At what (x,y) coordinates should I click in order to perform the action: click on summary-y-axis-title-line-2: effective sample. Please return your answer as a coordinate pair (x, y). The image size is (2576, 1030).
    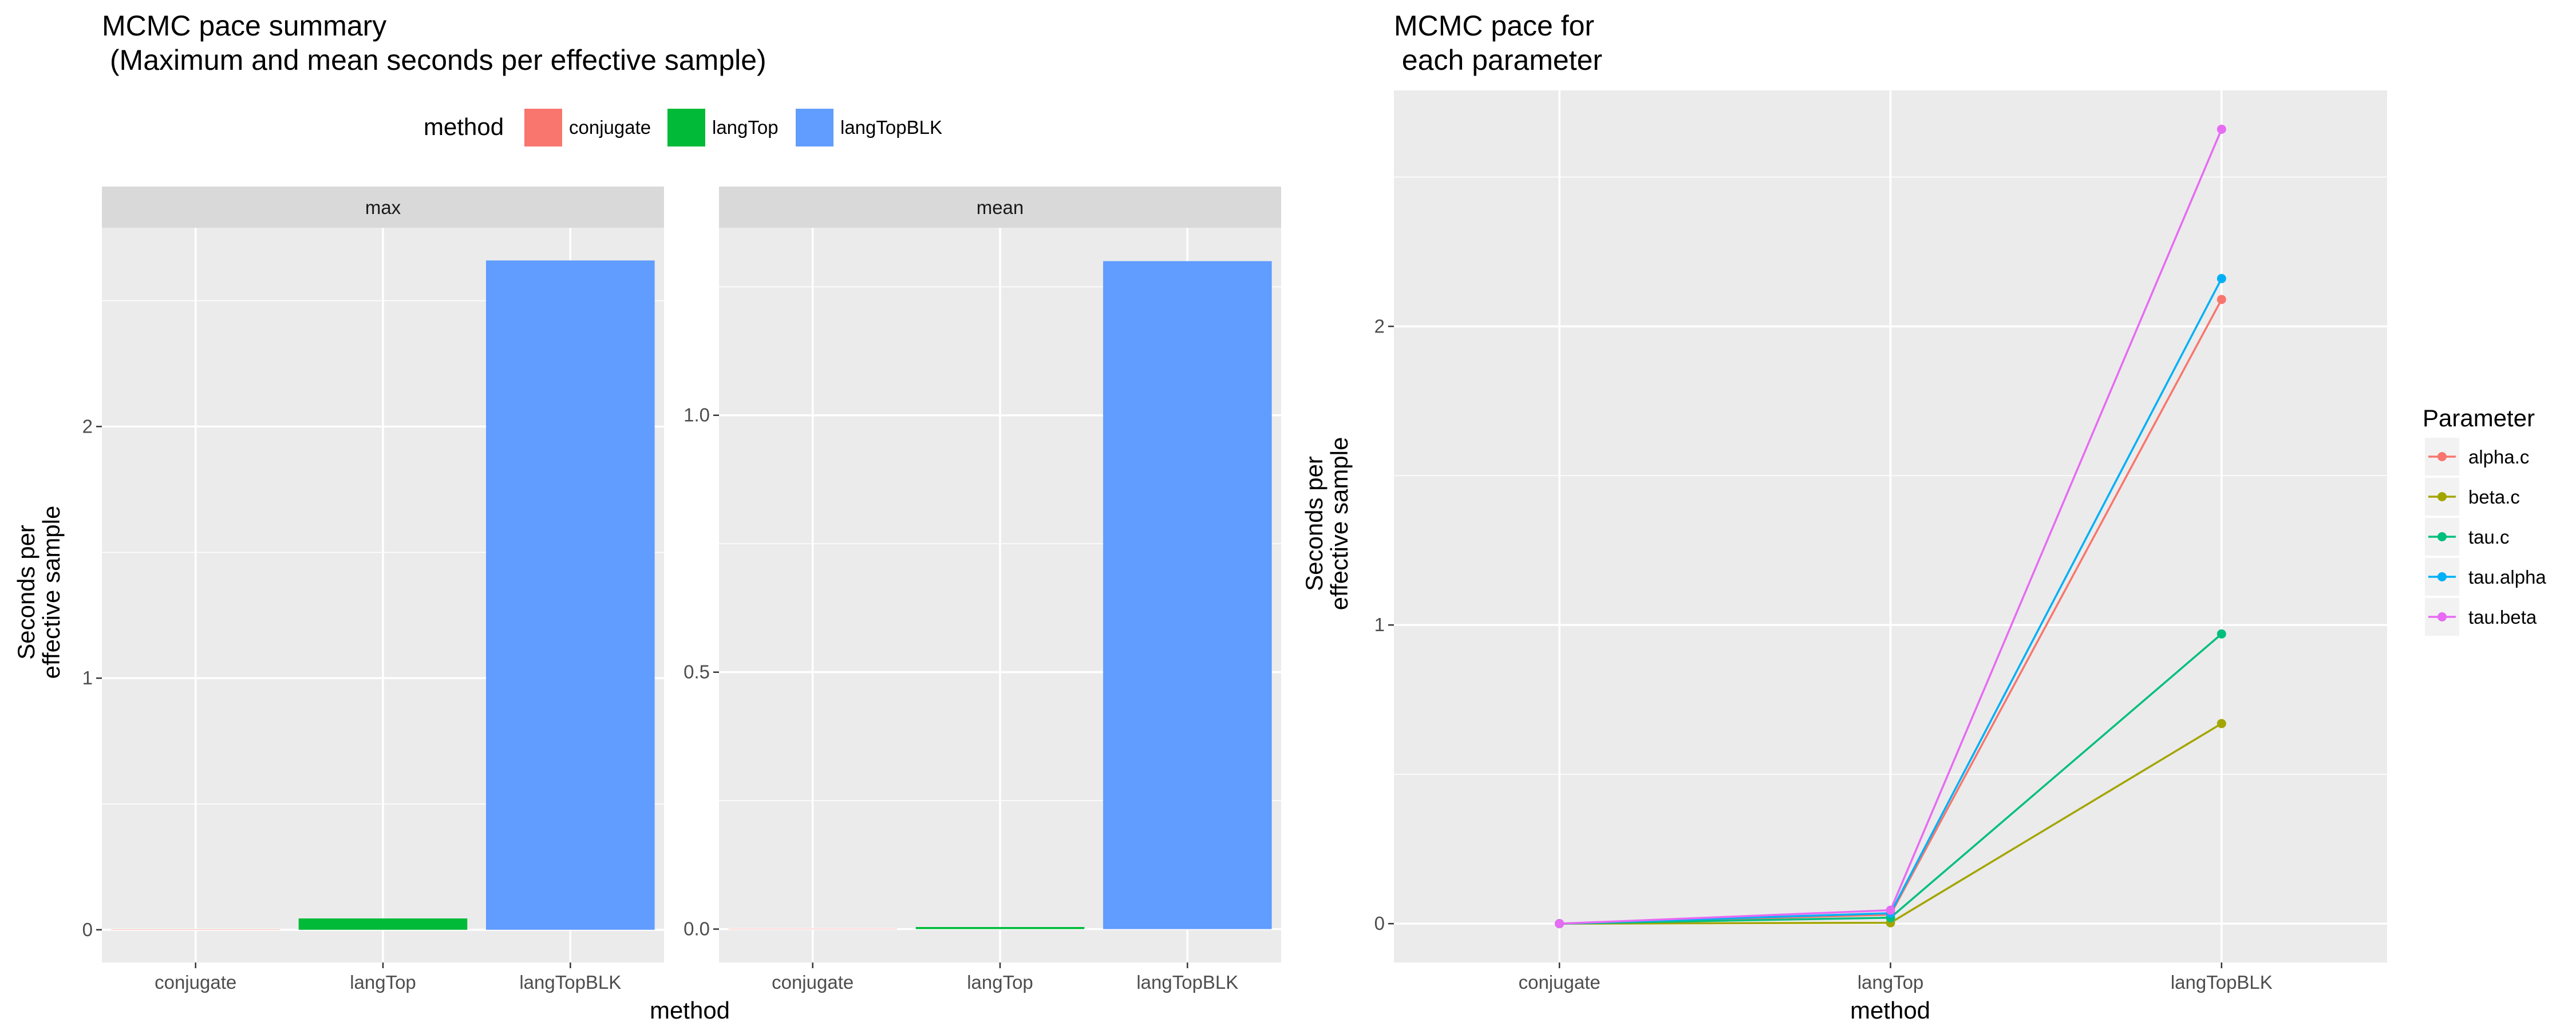
    Looking at the image, I should click on (51, 592).